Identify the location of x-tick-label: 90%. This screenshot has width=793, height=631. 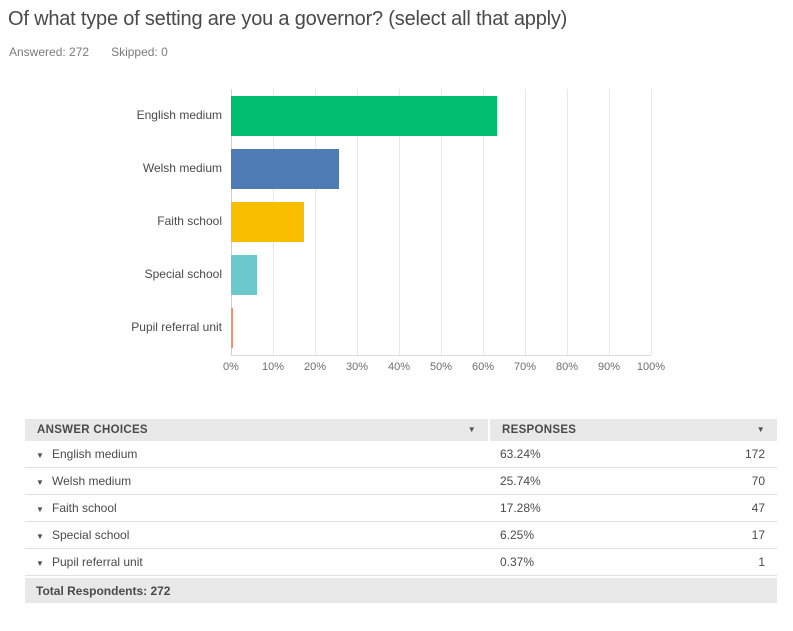
(609, 367).